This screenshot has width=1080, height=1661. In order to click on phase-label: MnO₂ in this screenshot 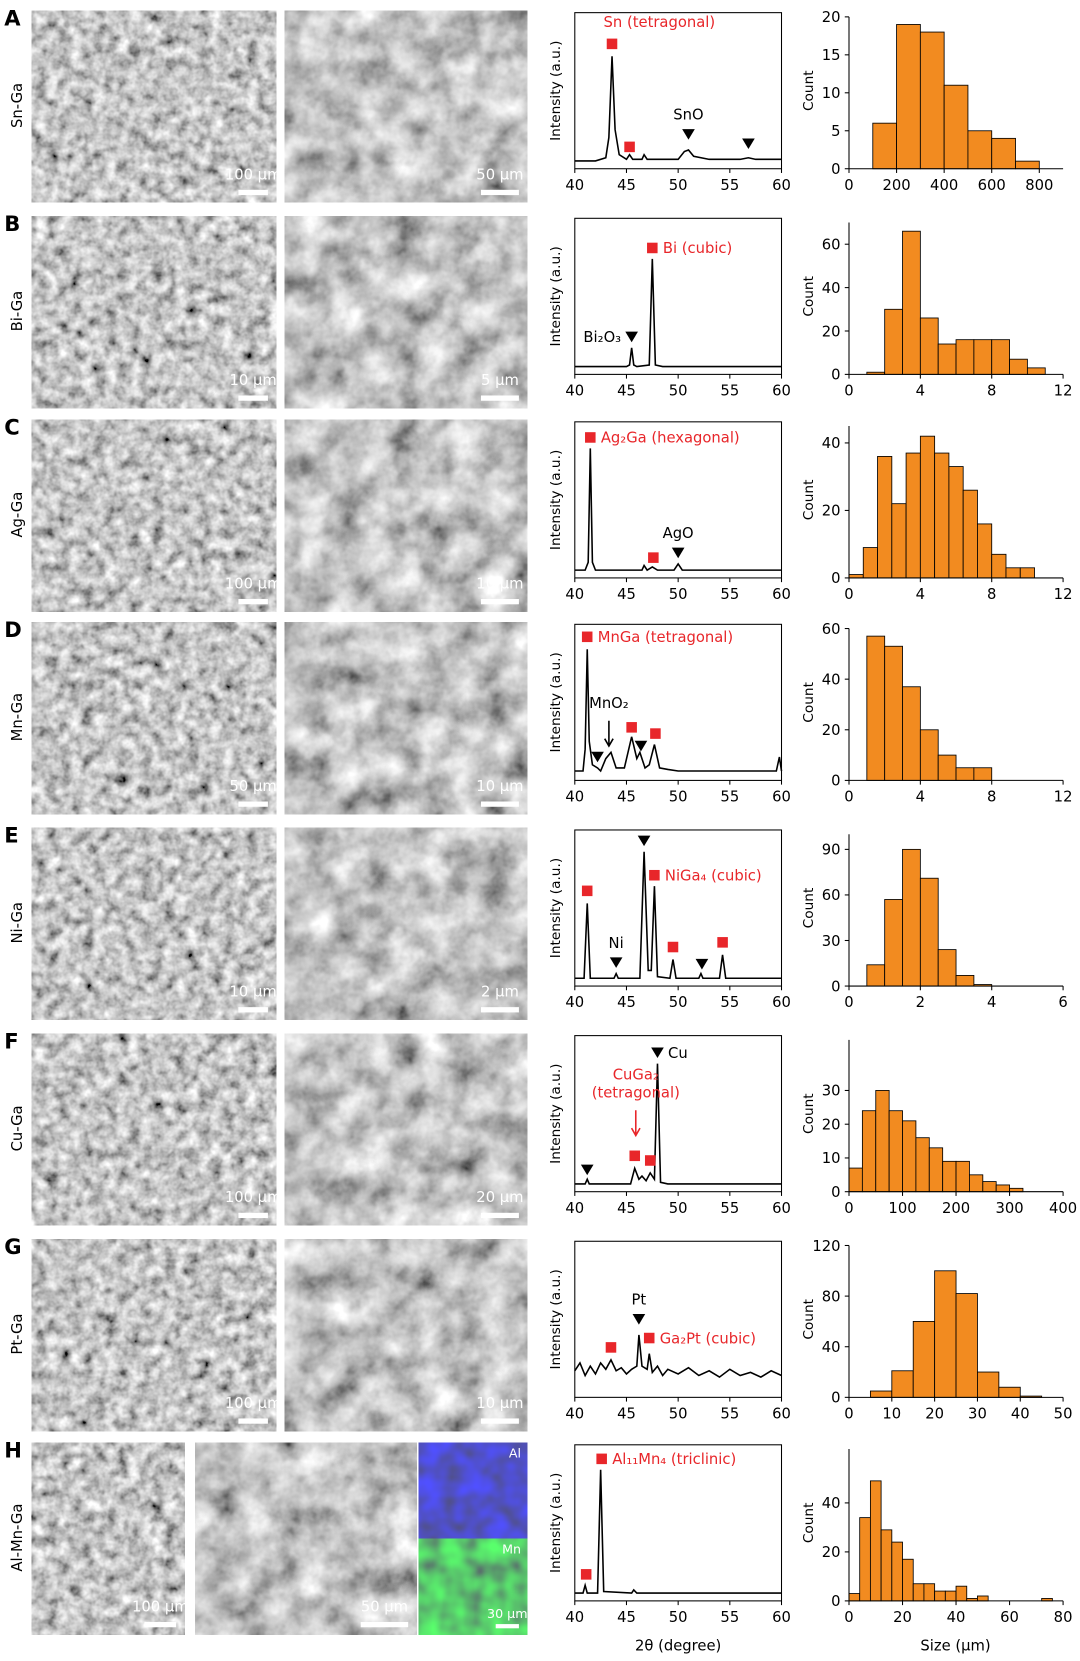, I will do `click(609, 703)`.